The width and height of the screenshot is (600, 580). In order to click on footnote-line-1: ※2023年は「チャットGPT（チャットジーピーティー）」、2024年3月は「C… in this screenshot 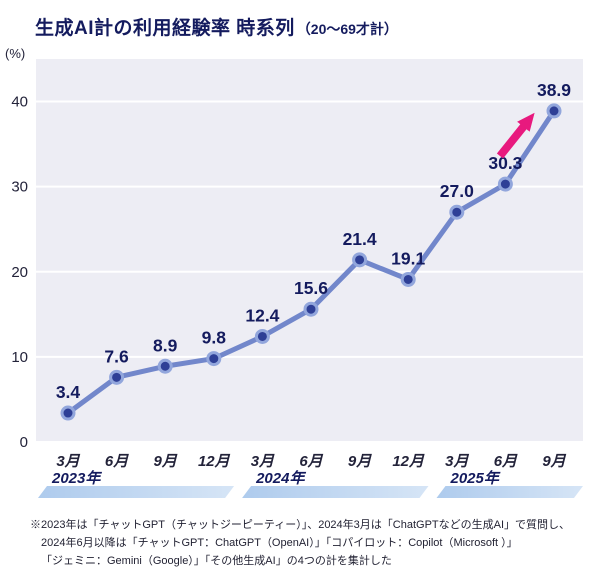, I will do `click(300, 525)`.